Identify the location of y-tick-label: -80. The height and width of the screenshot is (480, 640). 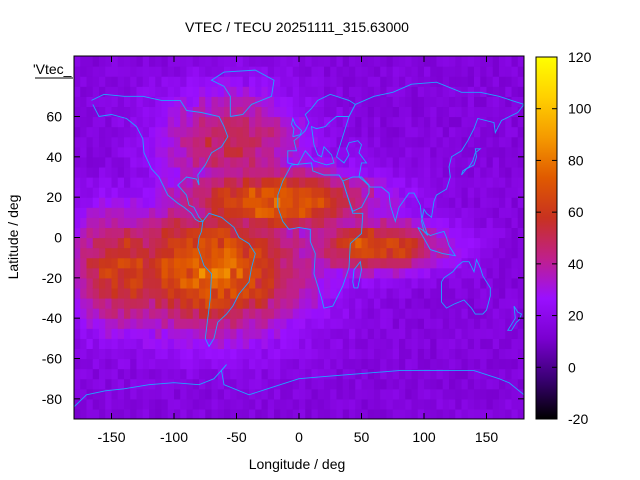
(52, 399).